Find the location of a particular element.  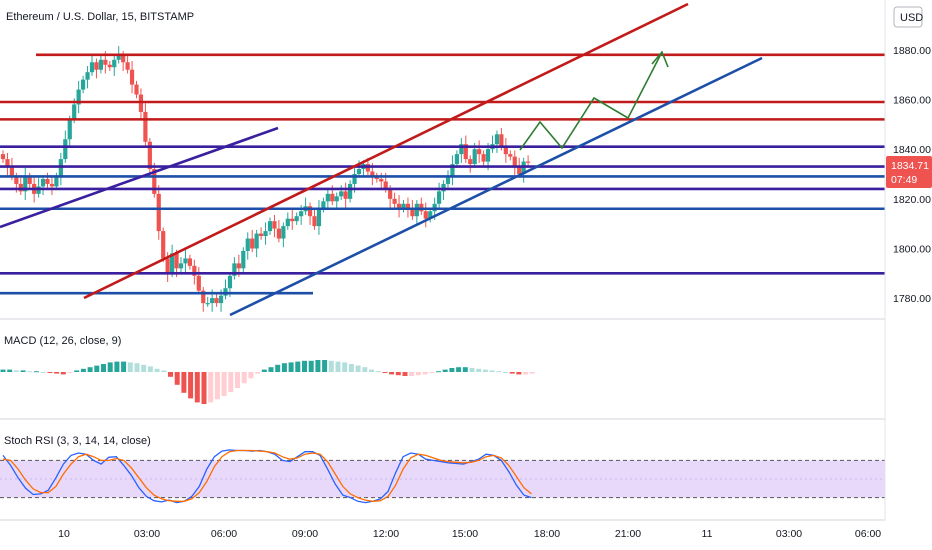

purple-trend-line is located at coordinates (139, 177).